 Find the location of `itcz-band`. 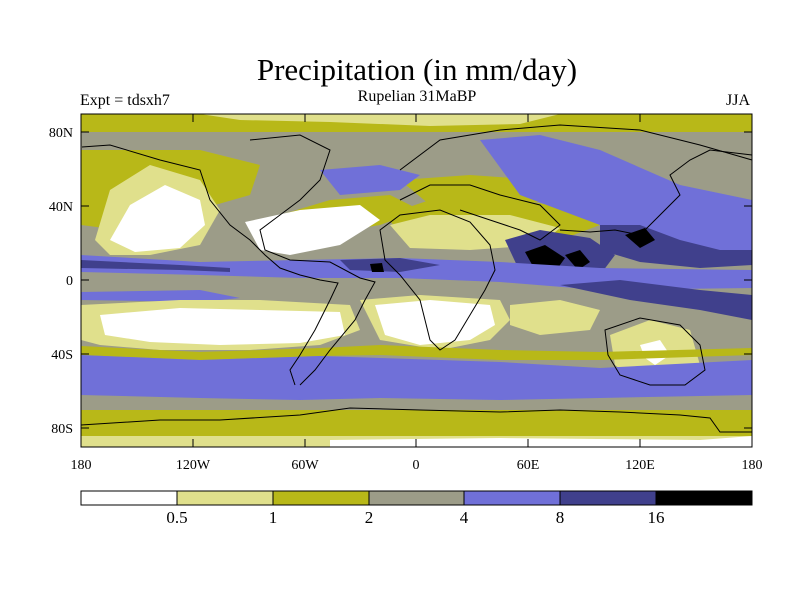

itcz-band is located at coordinates (416, 272).